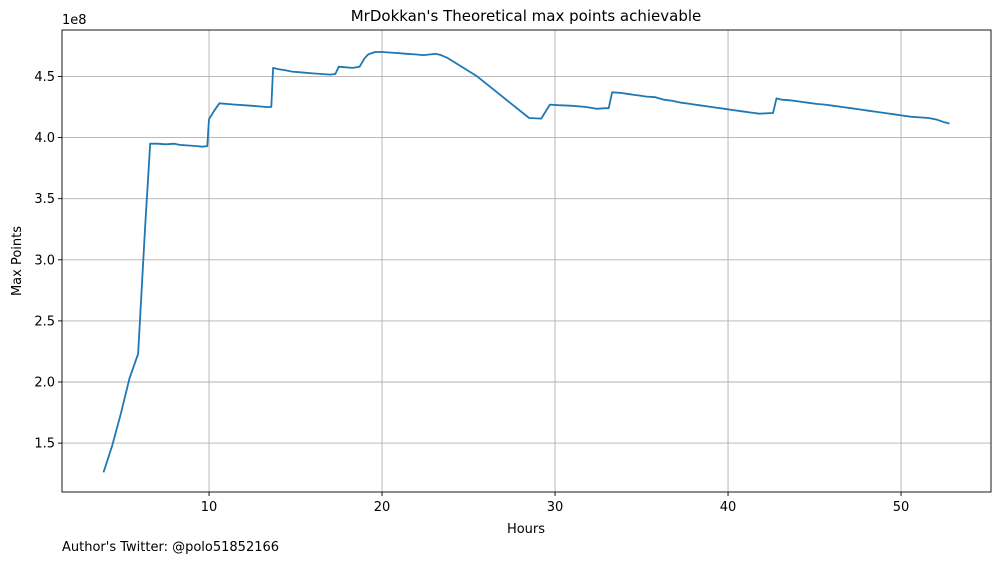 The image size is (1001, 562). What do you see at coordinates (526, 529) in the screenshot?
I see `x-axis-label: Hours` at bounding box center [526, 529].